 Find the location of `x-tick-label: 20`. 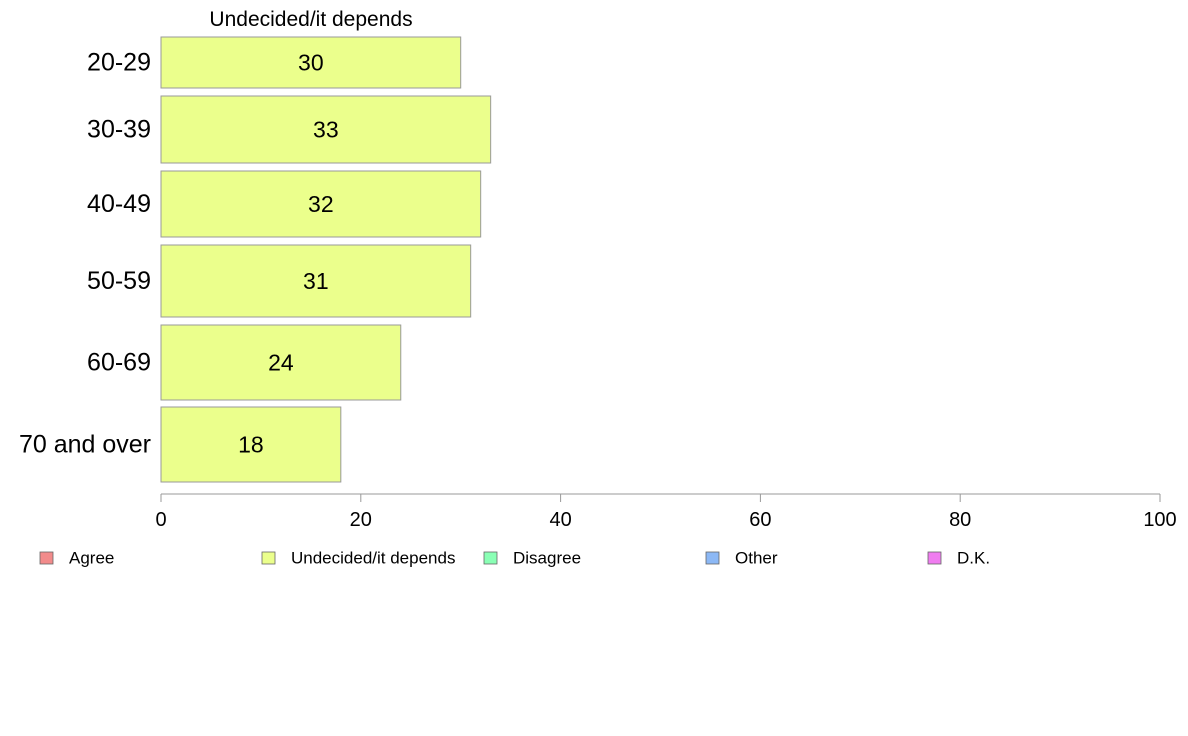

x-tick-label: 20 is located at coordinates (361, 520).